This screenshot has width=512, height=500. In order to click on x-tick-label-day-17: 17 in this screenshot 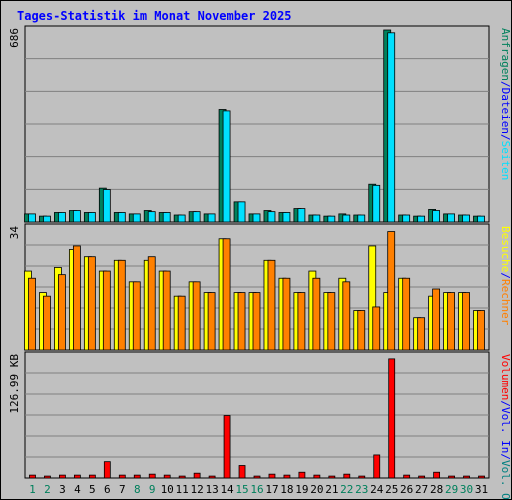, I will do `click(271, 489)`.